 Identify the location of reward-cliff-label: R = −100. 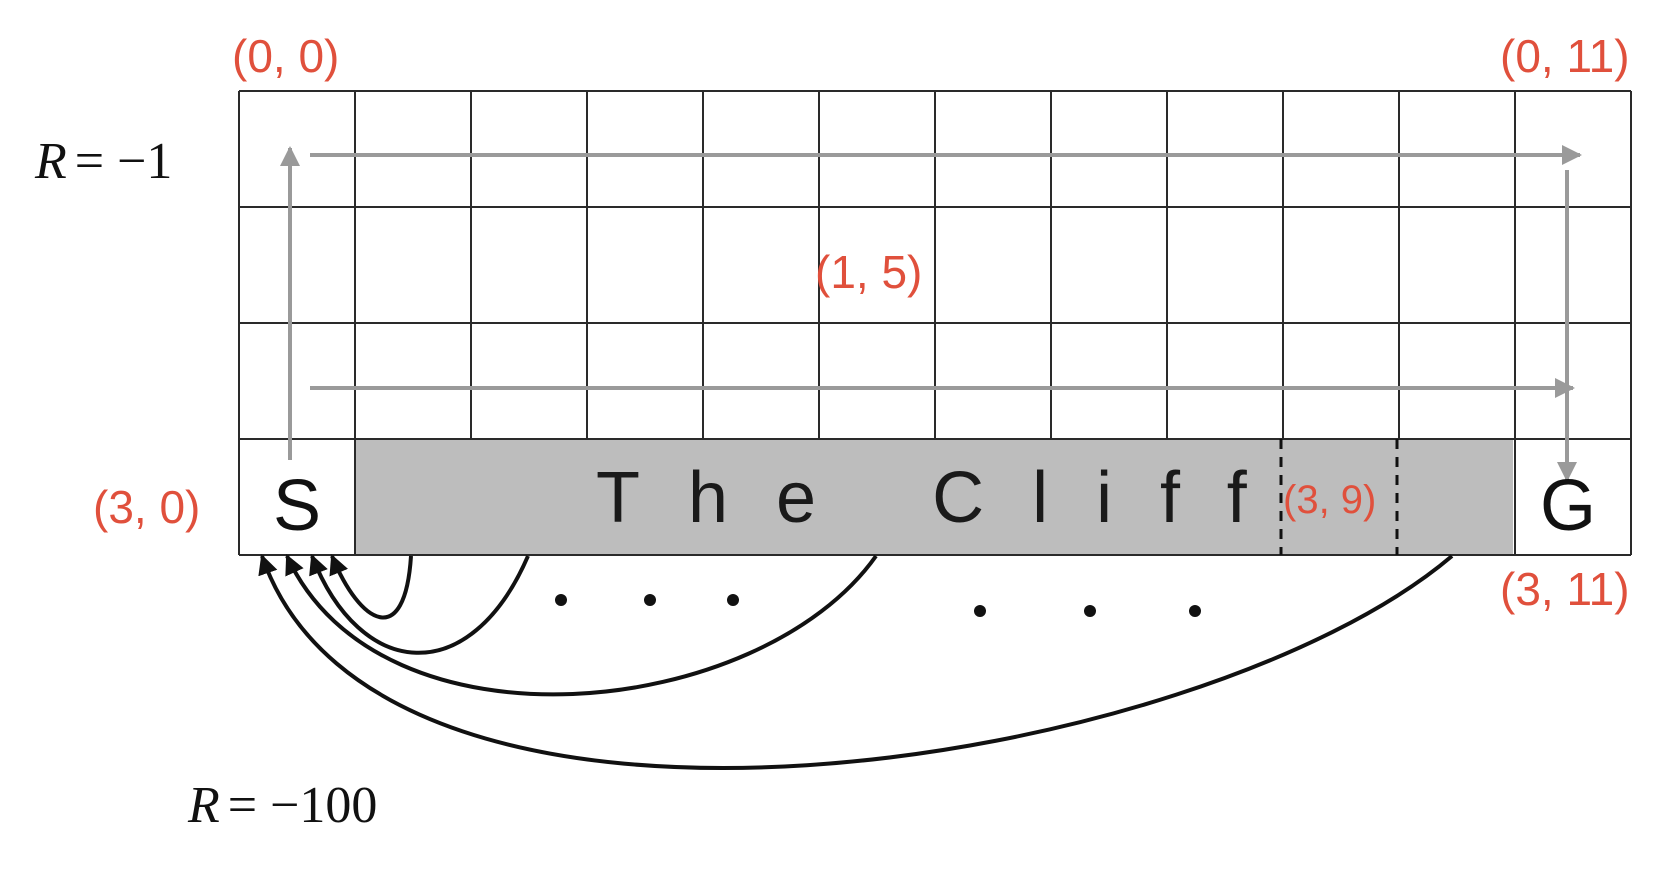
(282, 805).